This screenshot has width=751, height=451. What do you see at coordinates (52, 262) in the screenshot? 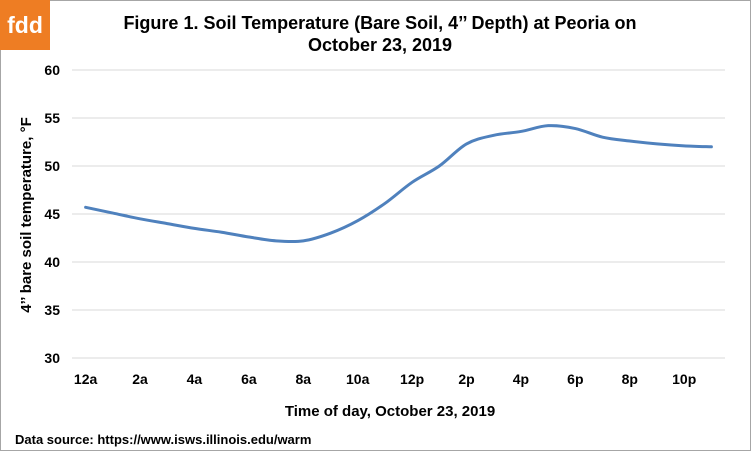
I see `y-tick-label: 40` at bounding box center [52, 262].